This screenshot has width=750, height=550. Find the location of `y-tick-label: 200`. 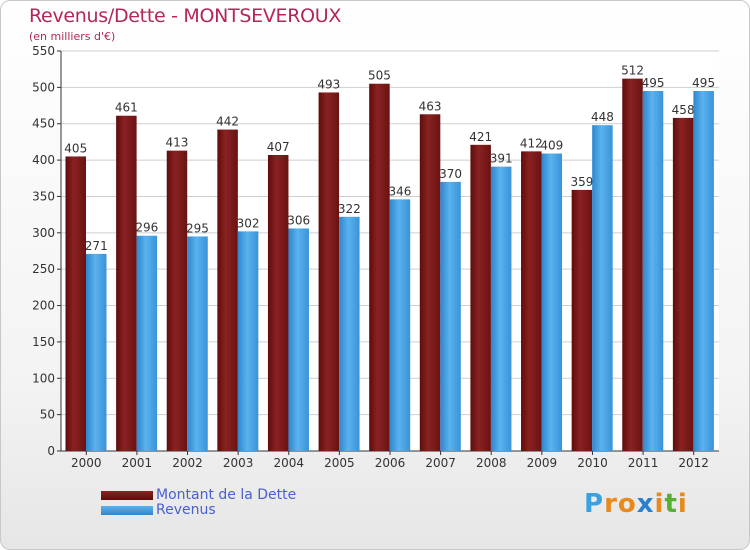

y-tick-label: 200 is located at coordinates (43, 306).